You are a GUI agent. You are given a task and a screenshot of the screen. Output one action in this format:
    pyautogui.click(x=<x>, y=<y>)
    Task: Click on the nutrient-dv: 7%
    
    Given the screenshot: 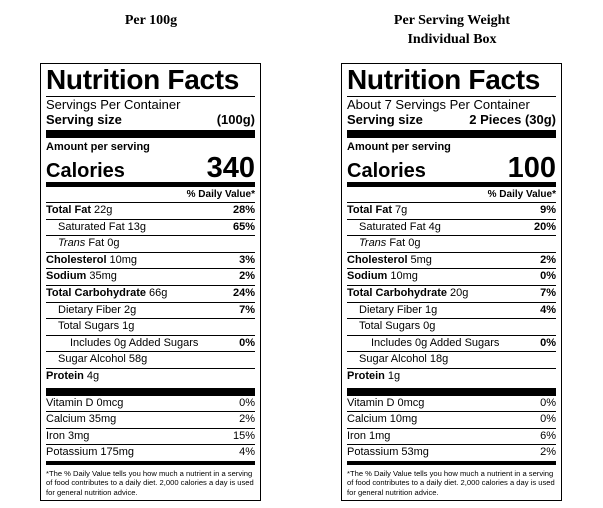 What is the action you would take?
    pyautogui.click(x=548, y=292)
    